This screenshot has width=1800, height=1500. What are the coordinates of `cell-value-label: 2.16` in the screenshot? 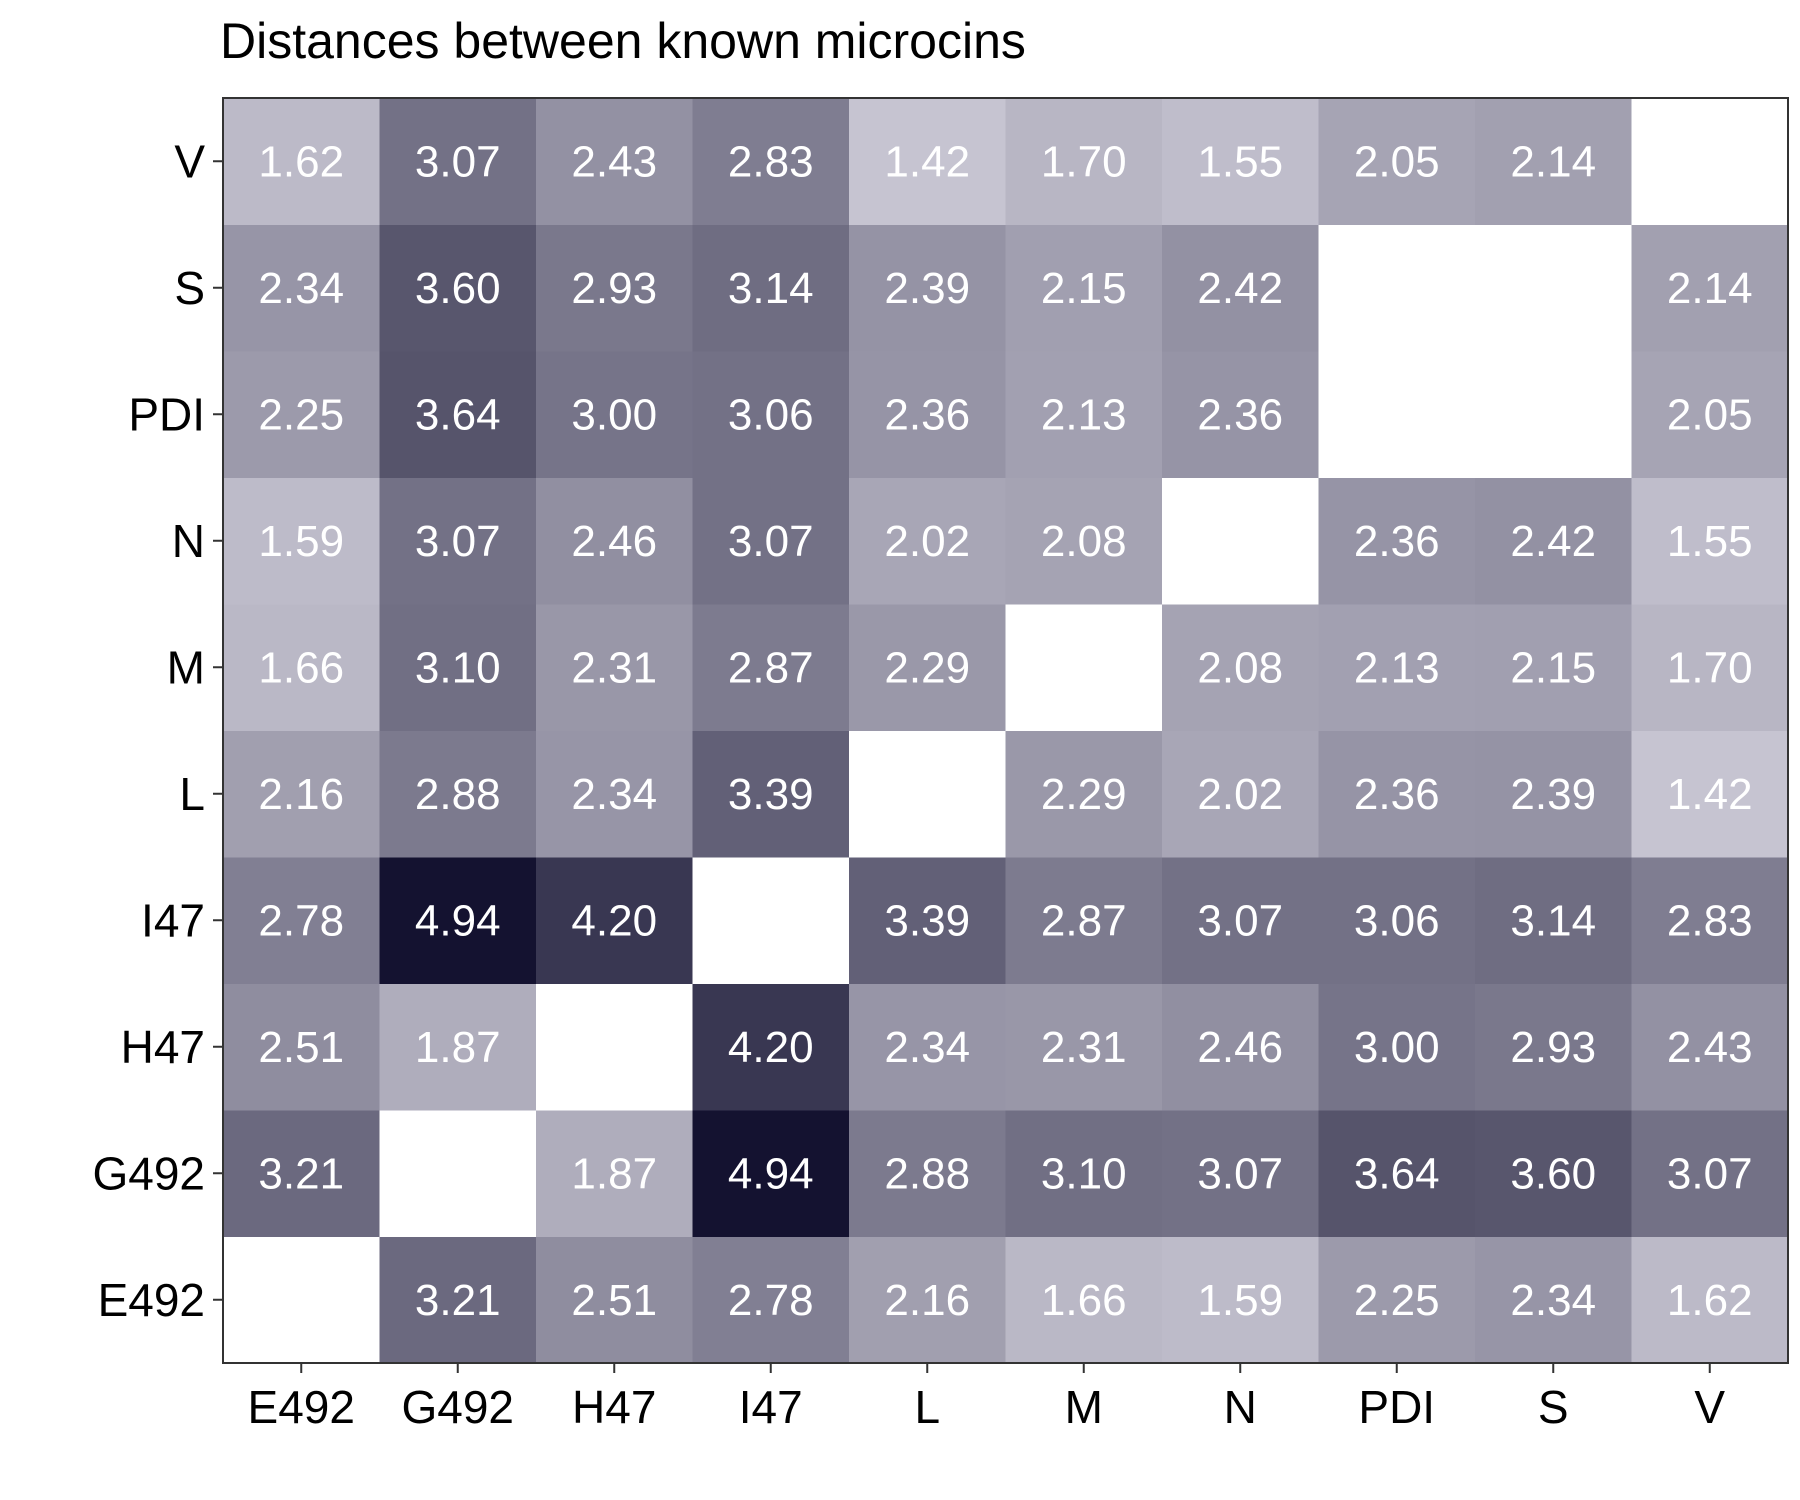 It's located at (927, 1300).